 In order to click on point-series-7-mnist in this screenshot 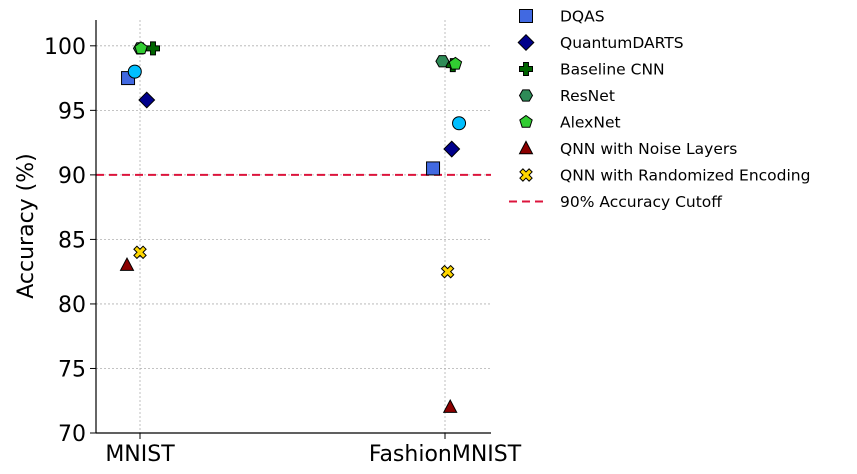, I will do `click(134, 71)`.